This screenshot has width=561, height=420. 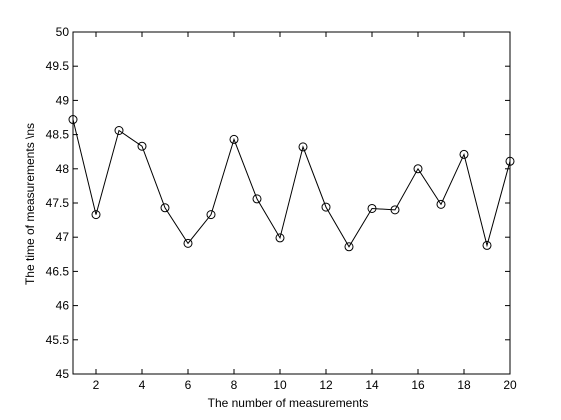 I want to click on y-tick-label-45: 45, so click(x=63, y=374).